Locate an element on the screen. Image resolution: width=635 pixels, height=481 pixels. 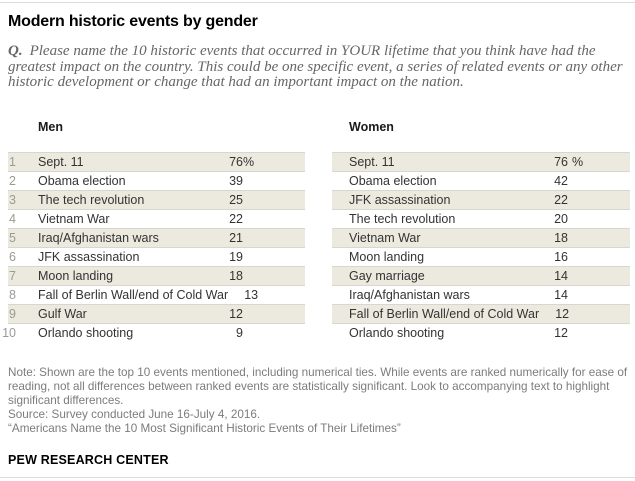
table-row: 3 The tech revolution 25 is located at coordinates (156, 199).